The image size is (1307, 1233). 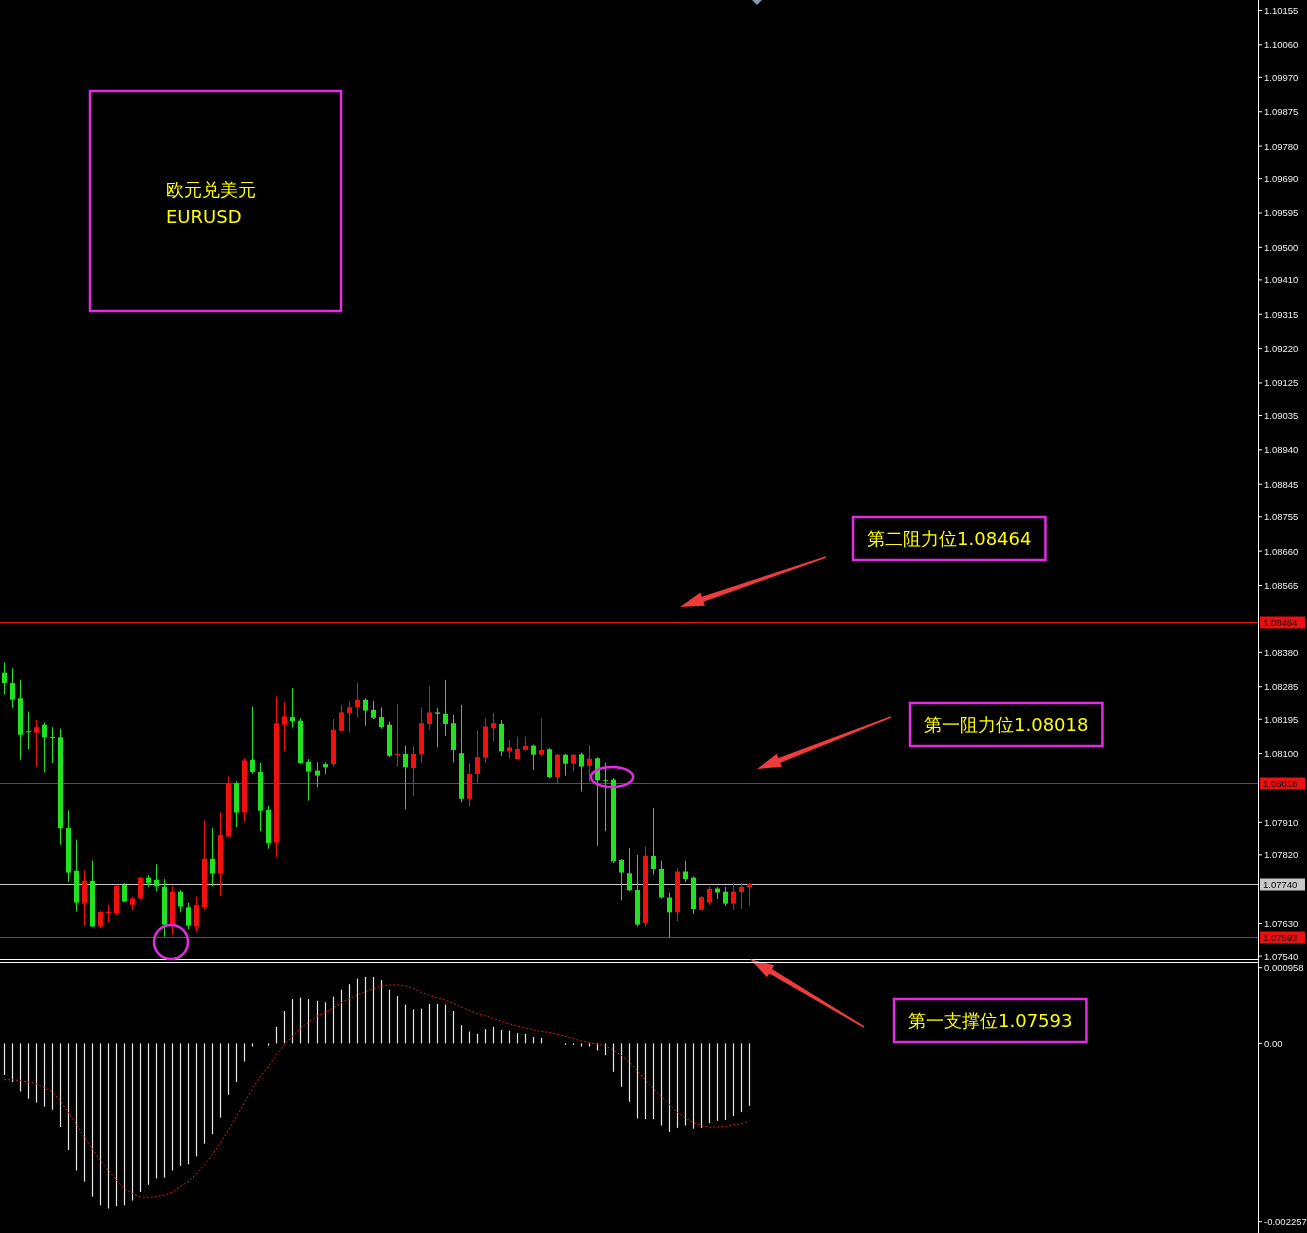 What do you see at coordinates (1280, 783) in the screenshot?
I see `ref-line-label: 1.08018` at bounding box center [1280, 783].